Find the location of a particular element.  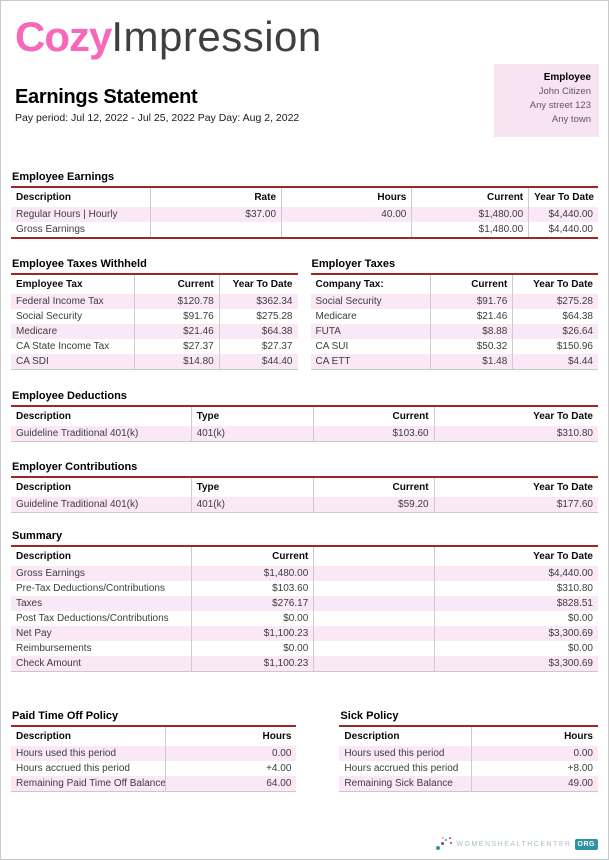

table-cell: $91.76 is located at coordinates (176, 316).